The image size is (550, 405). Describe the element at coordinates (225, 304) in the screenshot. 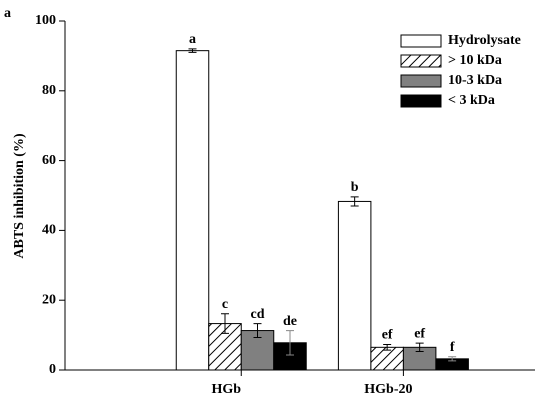

I see `bar-letter: c` at that location.